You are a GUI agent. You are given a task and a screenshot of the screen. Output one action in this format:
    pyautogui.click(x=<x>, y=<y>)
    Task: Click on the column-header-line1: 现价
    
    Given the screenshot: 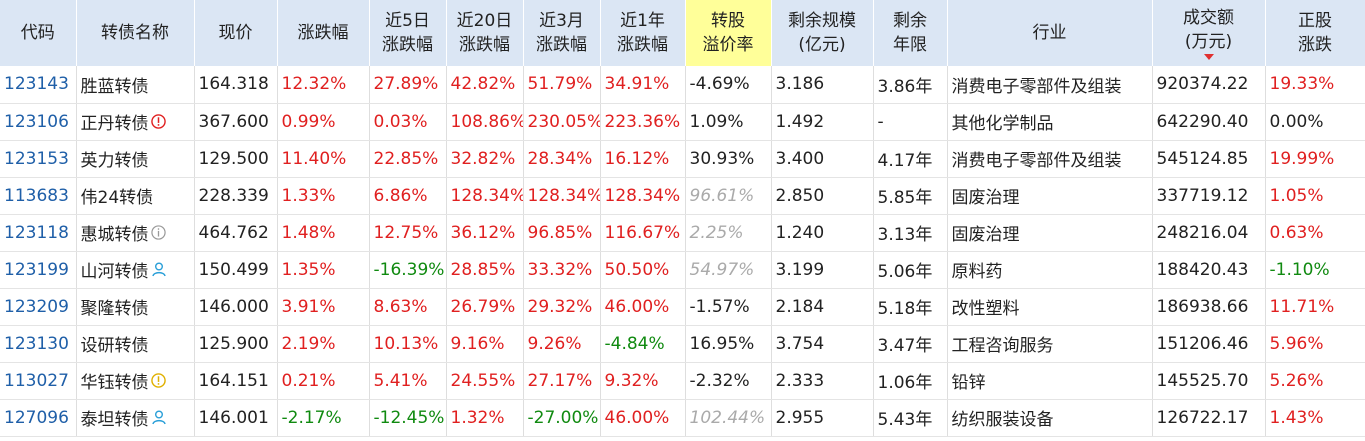 What is the action you would take?
    pyautogui.click(x=235, y=33)
    